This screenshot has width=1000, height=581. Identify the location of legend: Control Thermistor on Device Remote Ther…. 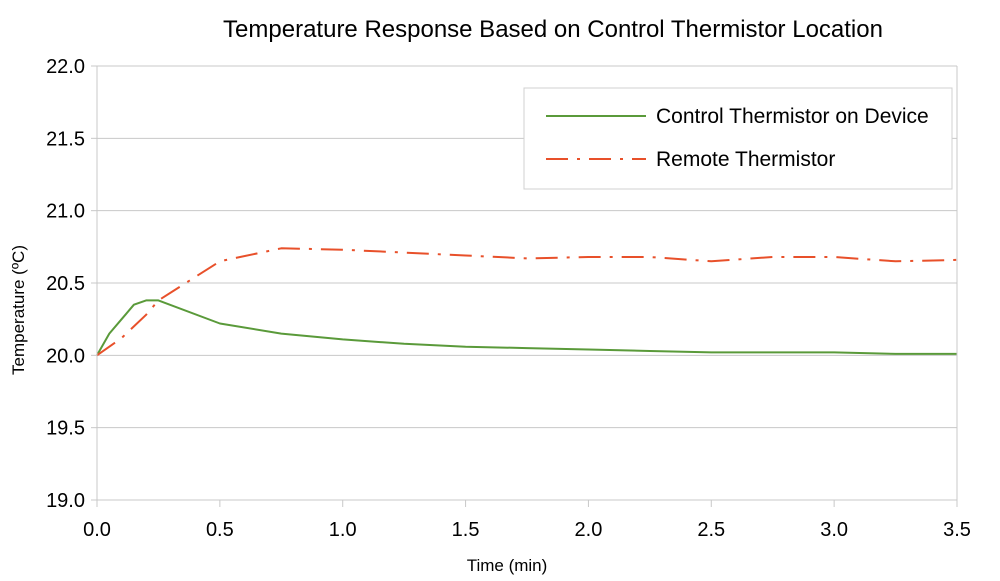
(738, 138).